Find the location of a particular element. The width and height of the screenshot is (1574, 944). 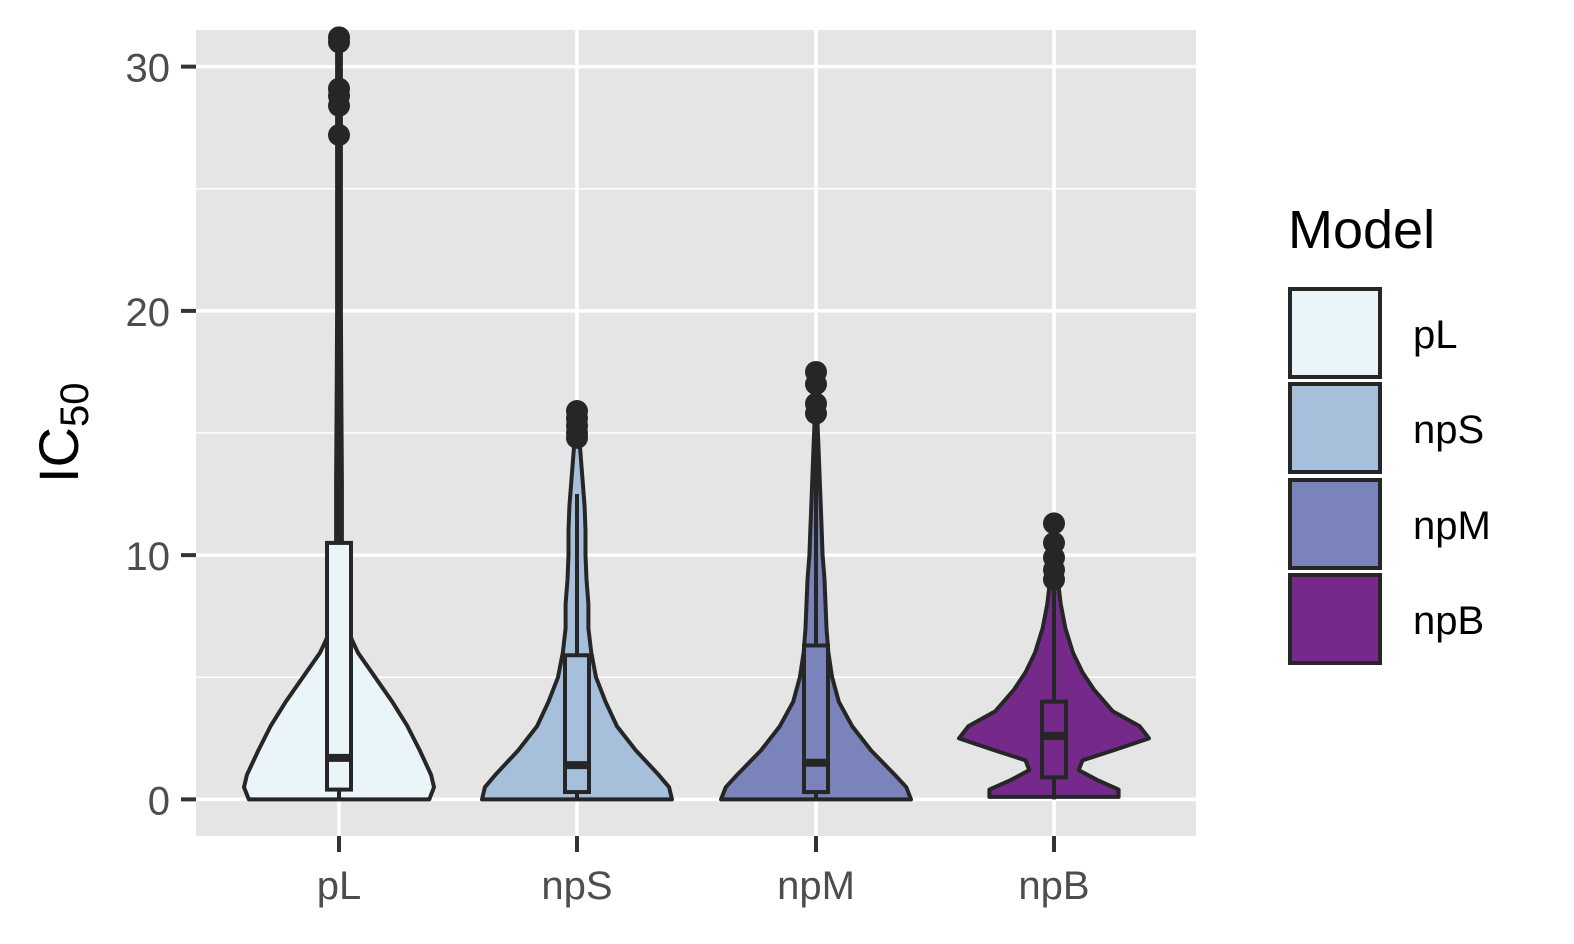

box-npM is located at coordinates (816, 719).